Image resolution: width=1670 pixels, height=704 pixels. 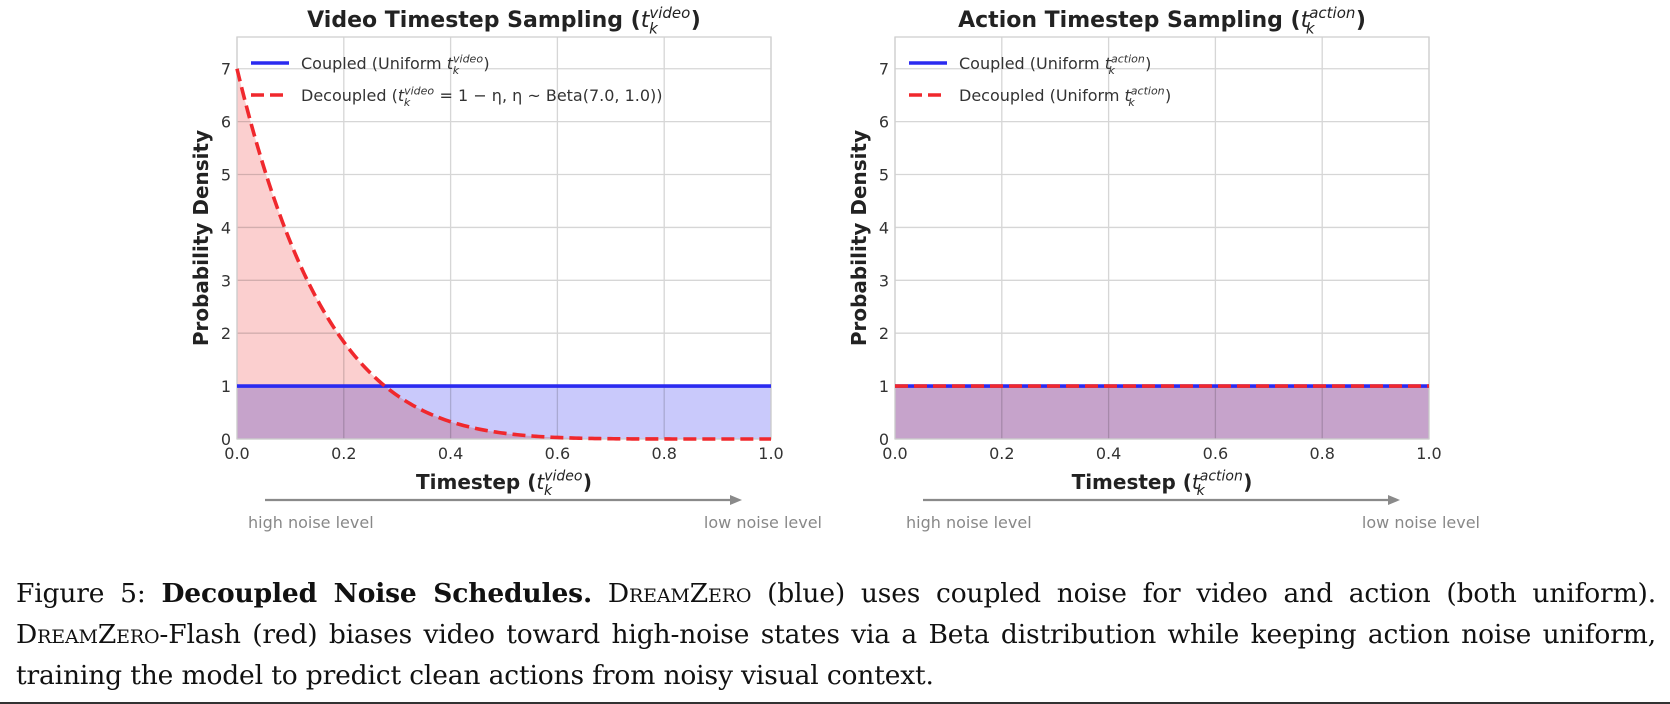 What do you see at coordinates (88, 634) in the screenshot?
I see `caption-model-name-2: DreamZero` at bounding box center [88, 634].